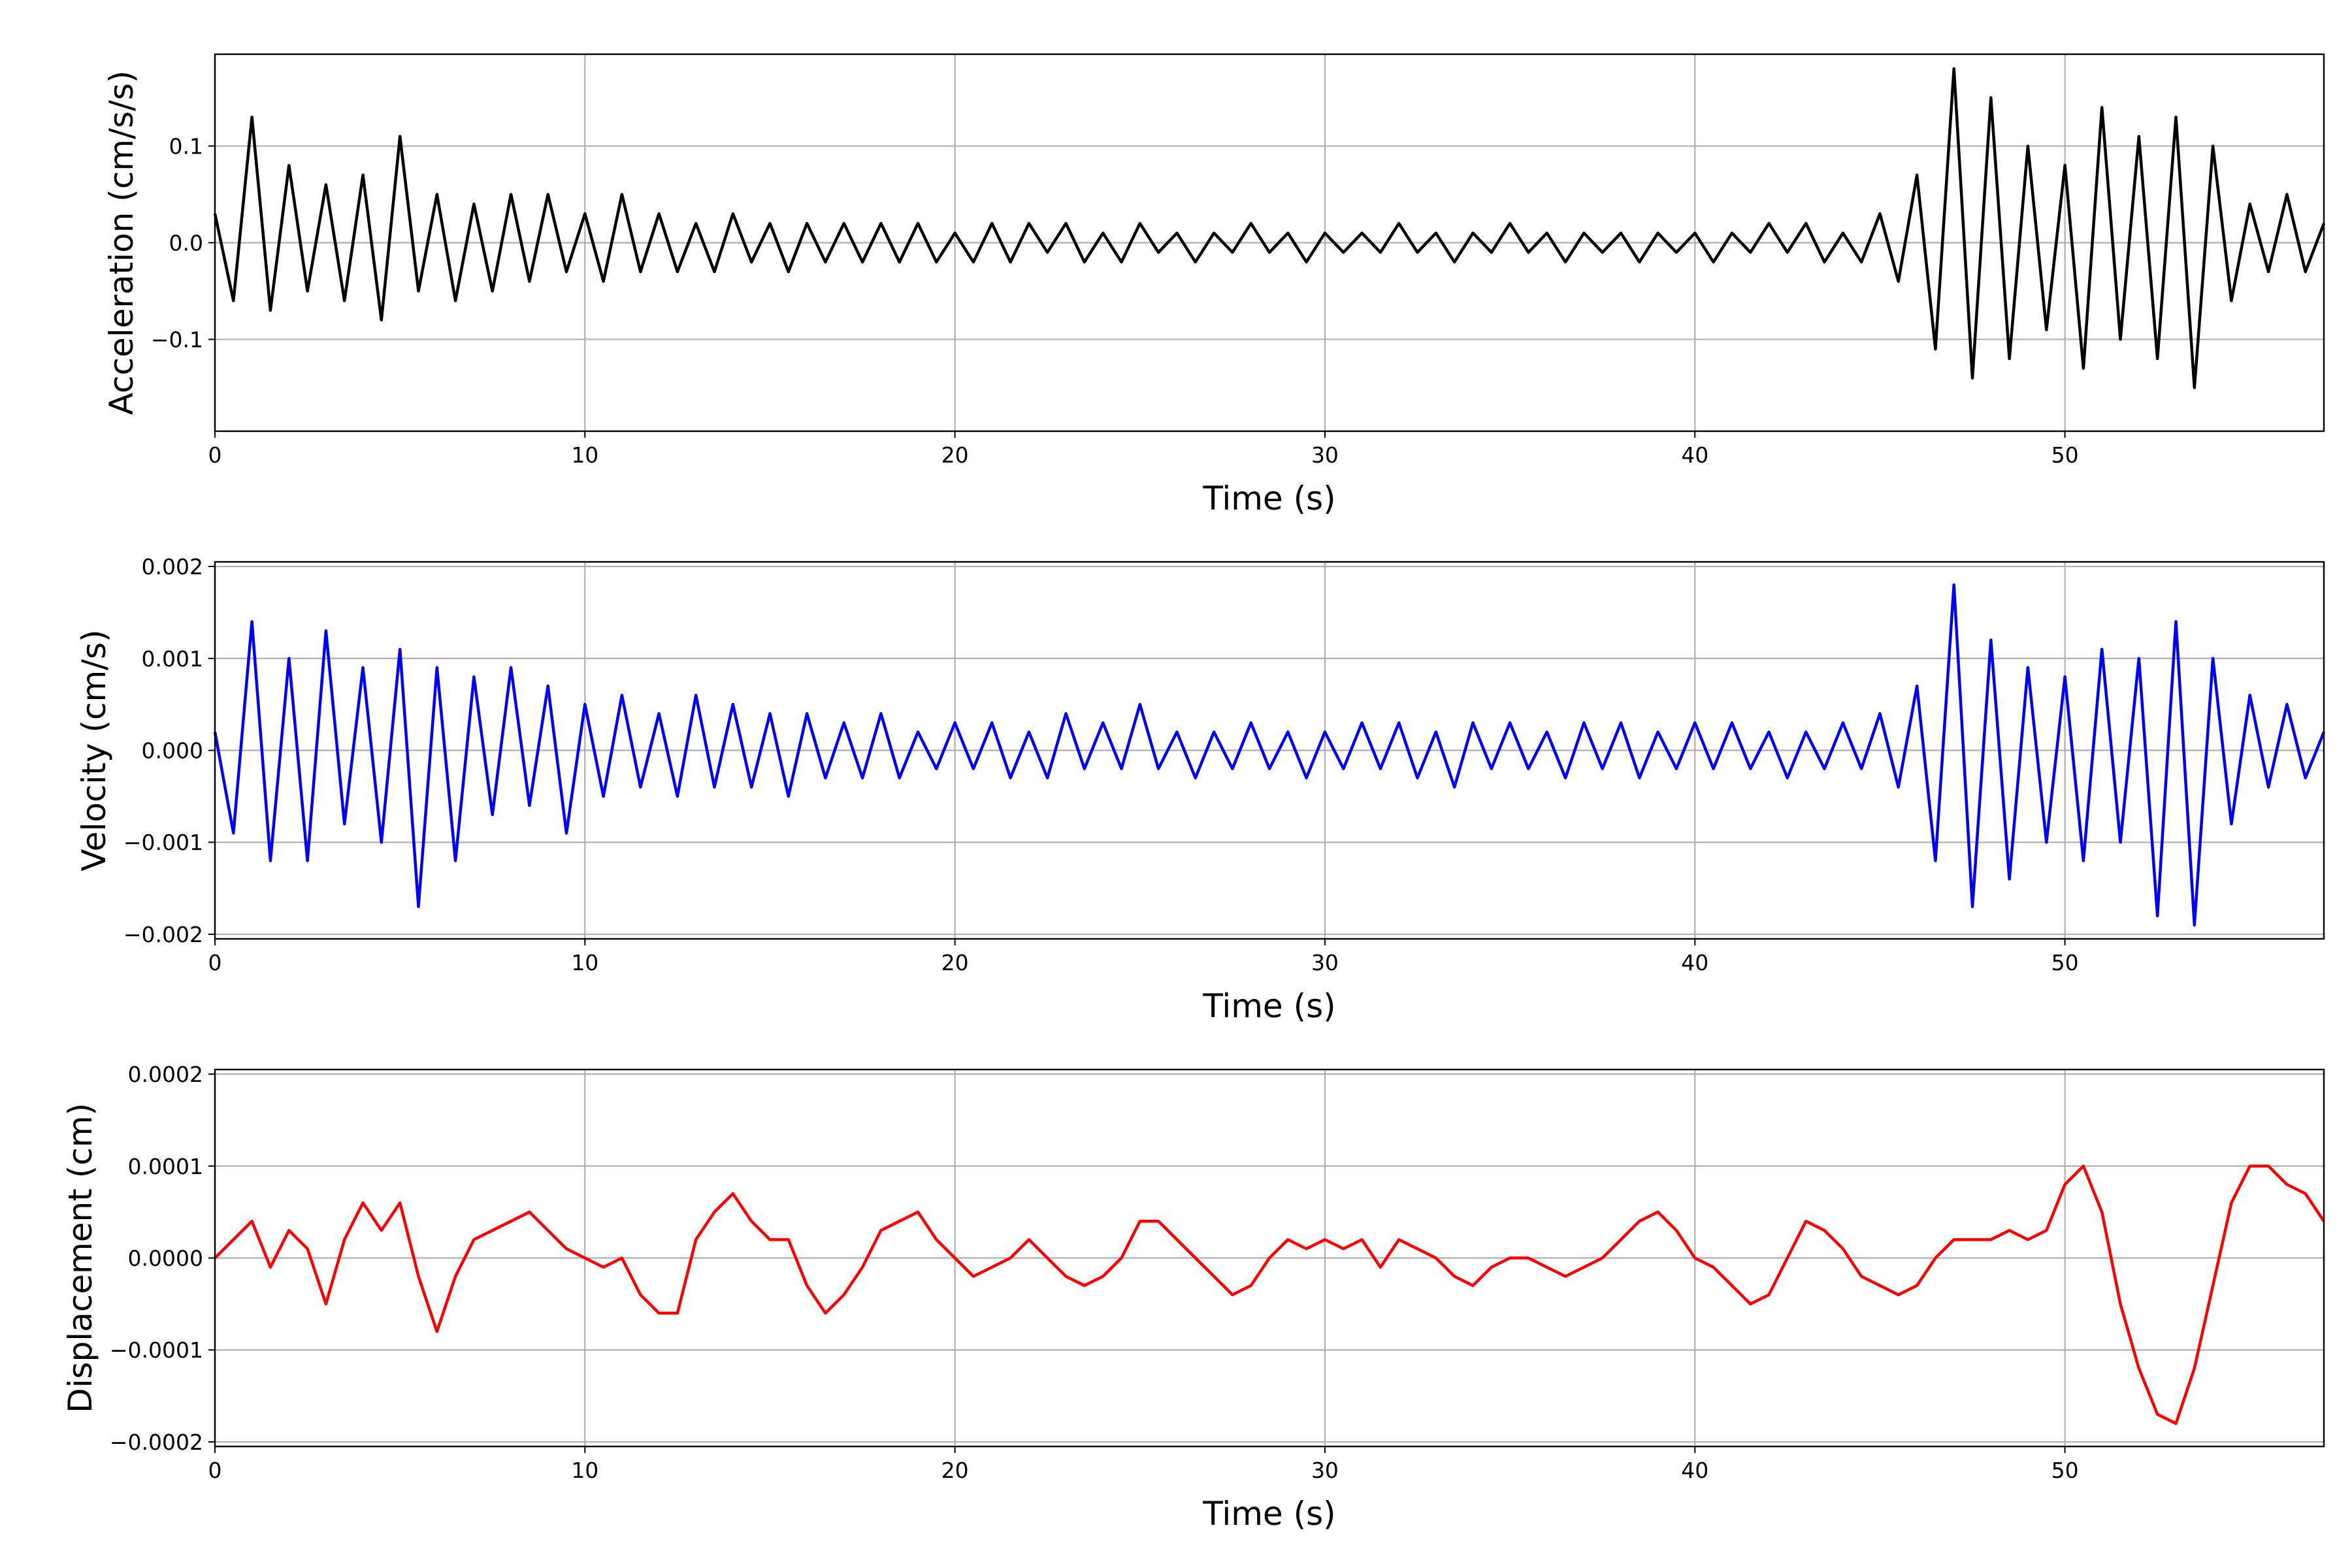 This screenshot has height=1568, width=2352. I want to click on y-tick-label: 0.1, so click(186, 146).